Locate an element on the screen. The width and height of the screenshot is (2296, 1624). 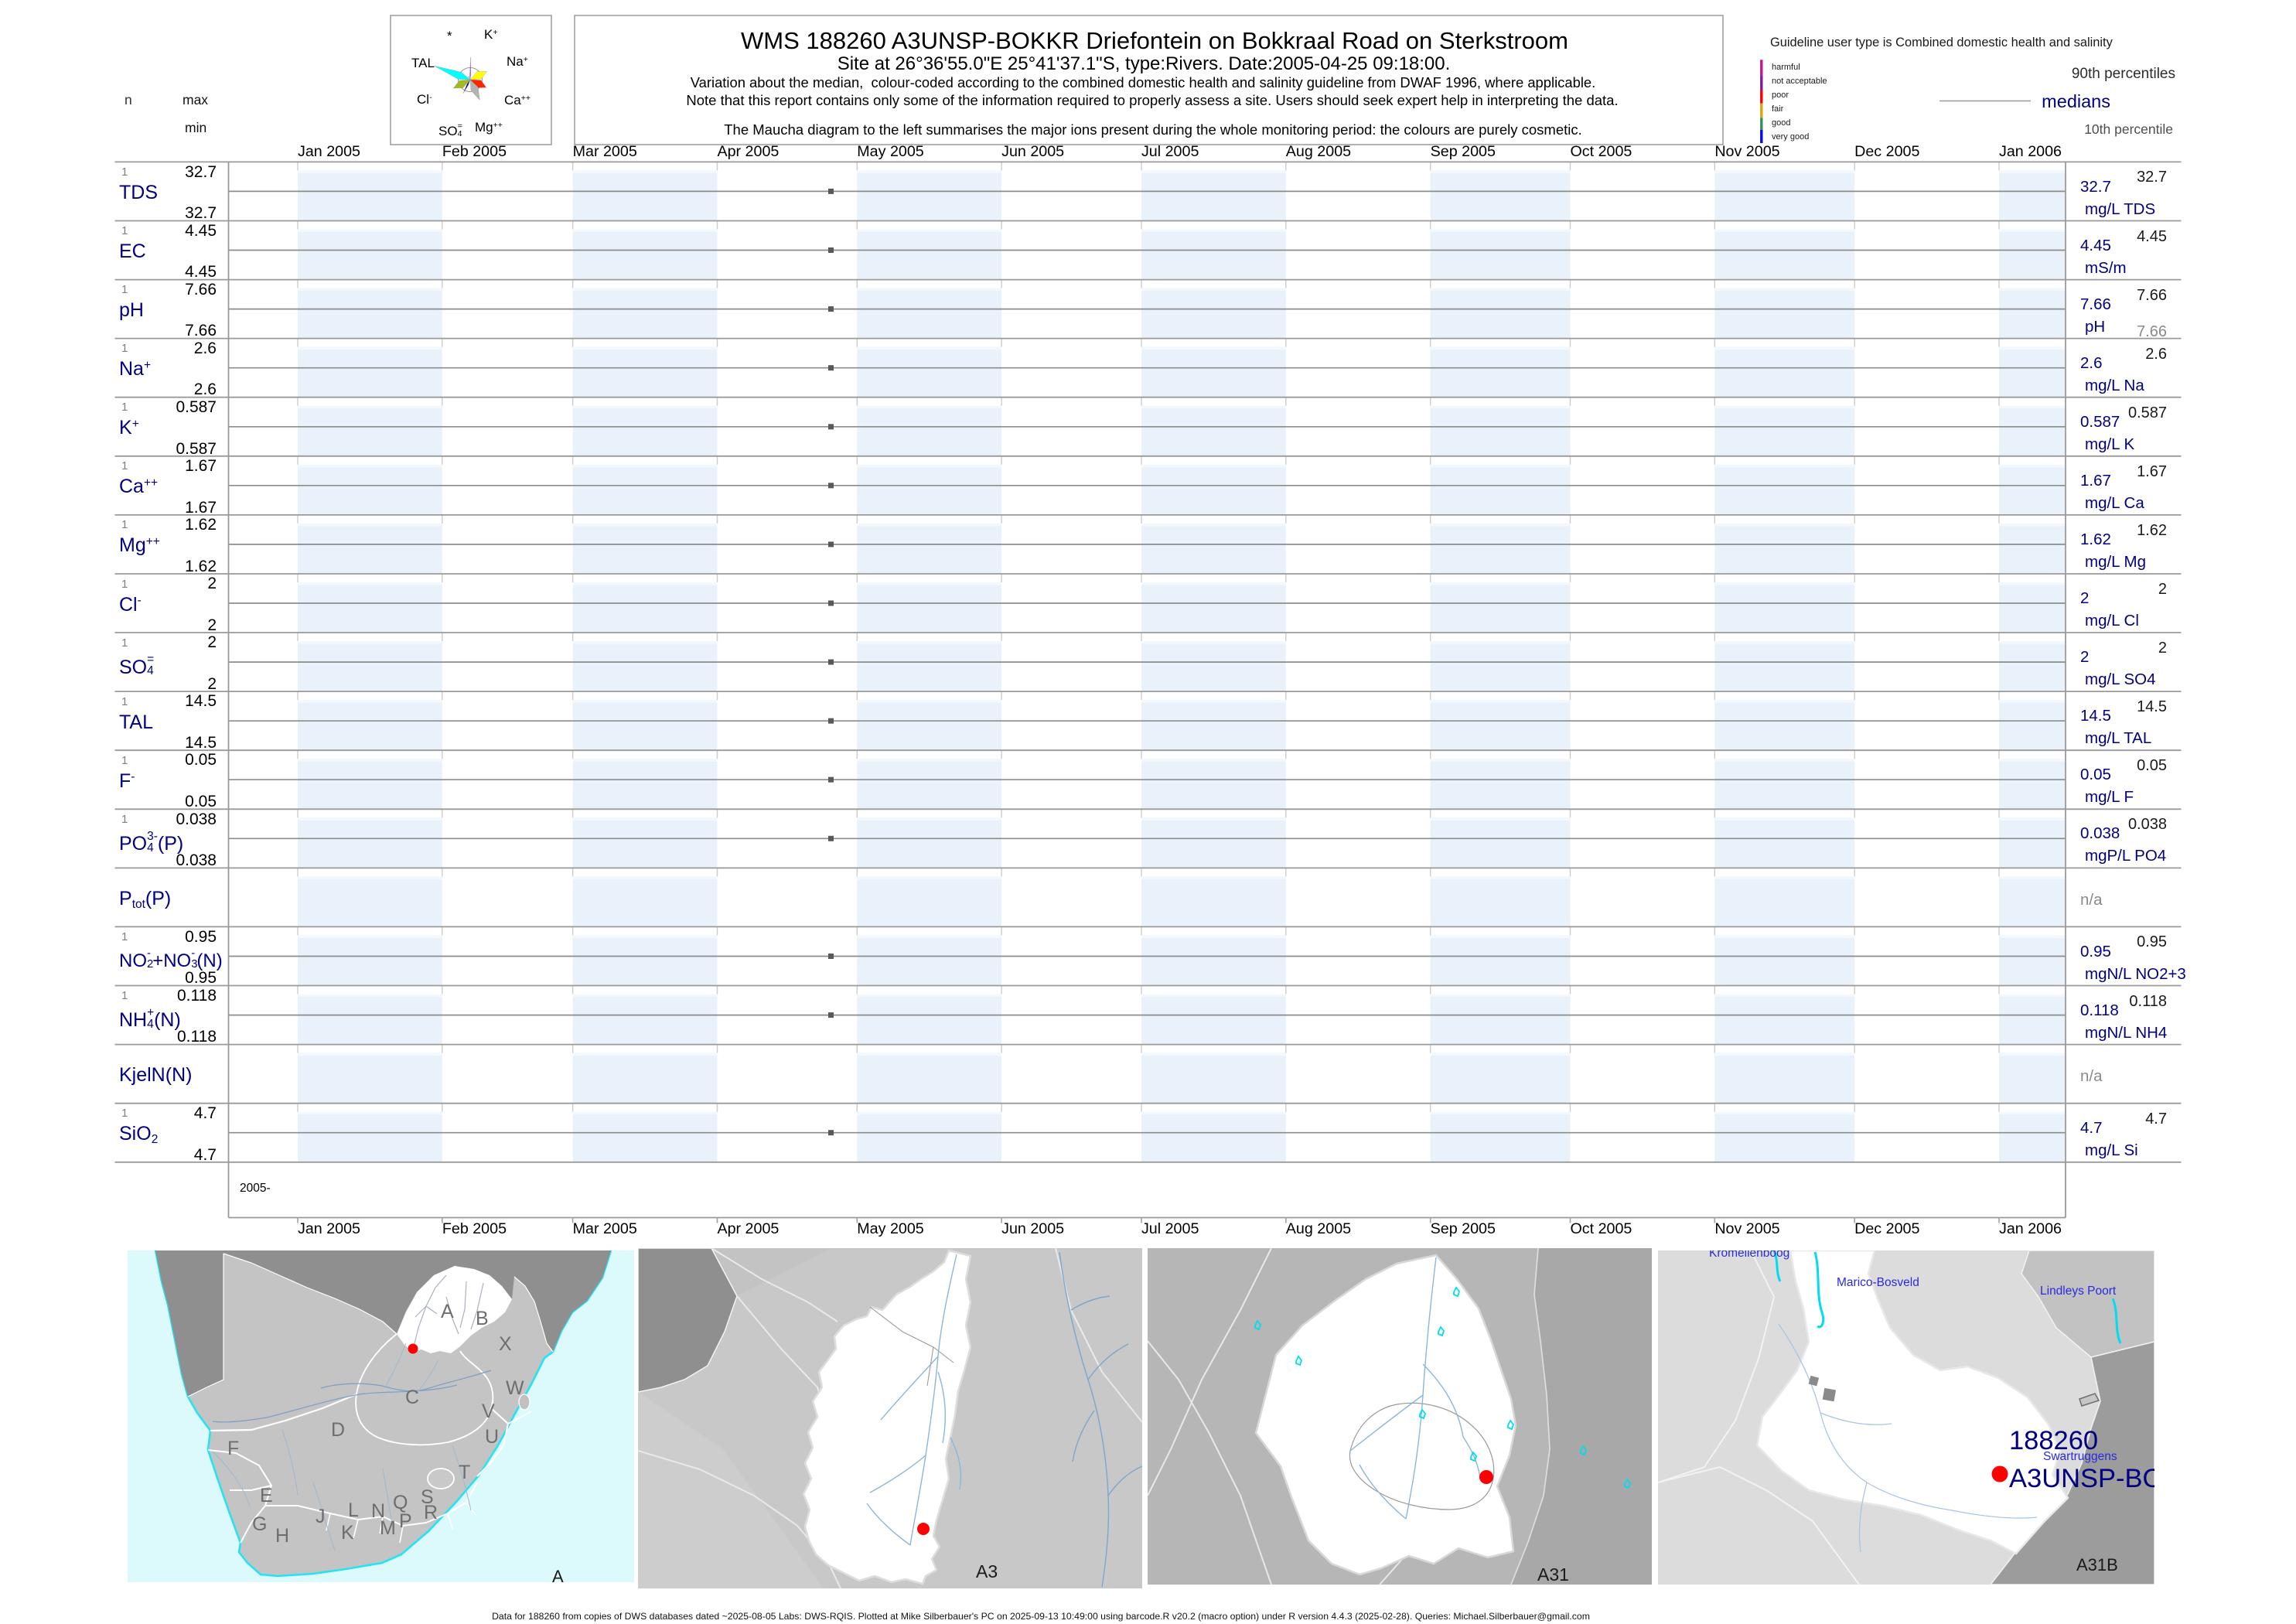
svg-text: S is located at coordinates (427, 1497).